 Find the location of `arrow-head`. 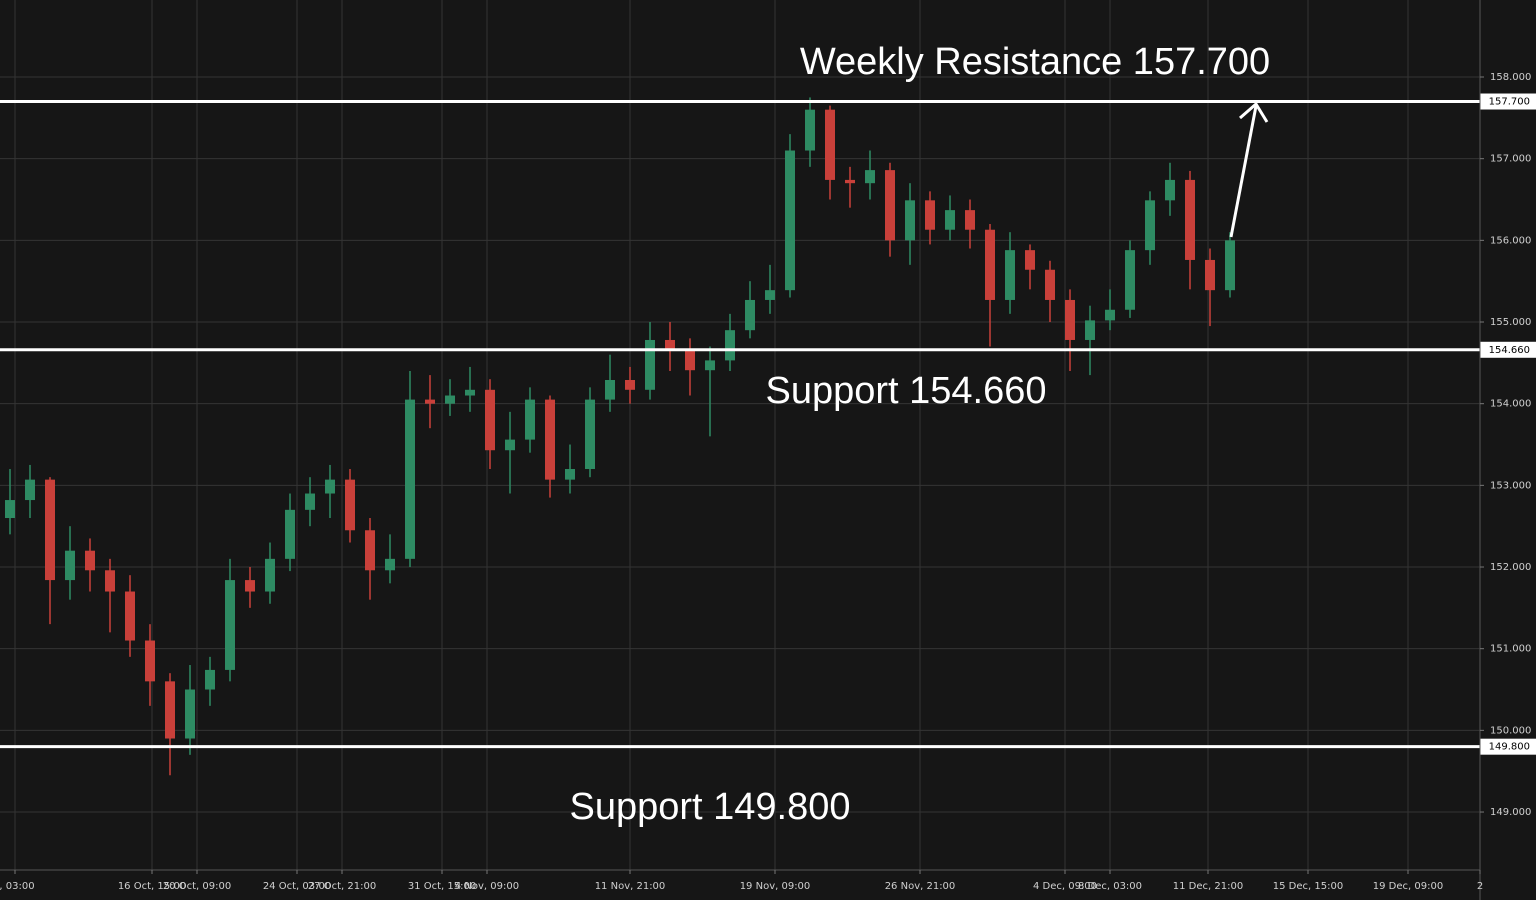

arrow-head is located at coordinates (1254, 112).